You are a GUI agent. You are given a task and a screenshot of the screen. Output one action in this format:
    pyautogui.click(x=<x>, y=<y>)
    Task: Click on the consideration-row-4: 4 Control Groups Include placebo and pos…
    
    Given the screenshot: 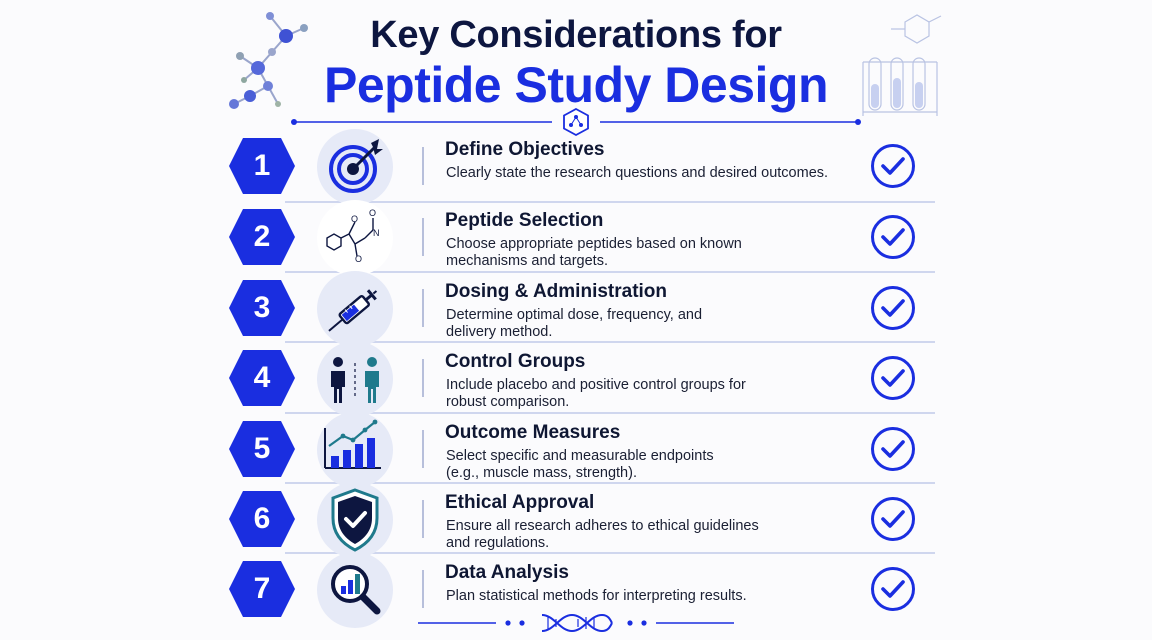 What is the action you would take?
    pyautogui.click(x=581, y=379)
    